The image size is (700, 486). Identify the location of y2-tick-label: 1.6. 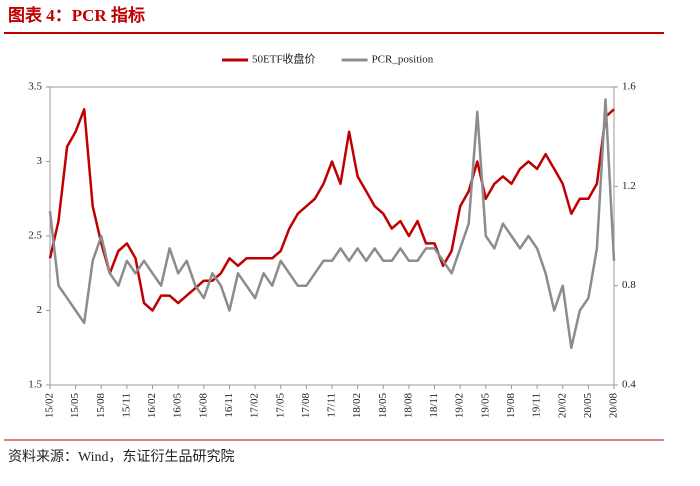
(629, 87).